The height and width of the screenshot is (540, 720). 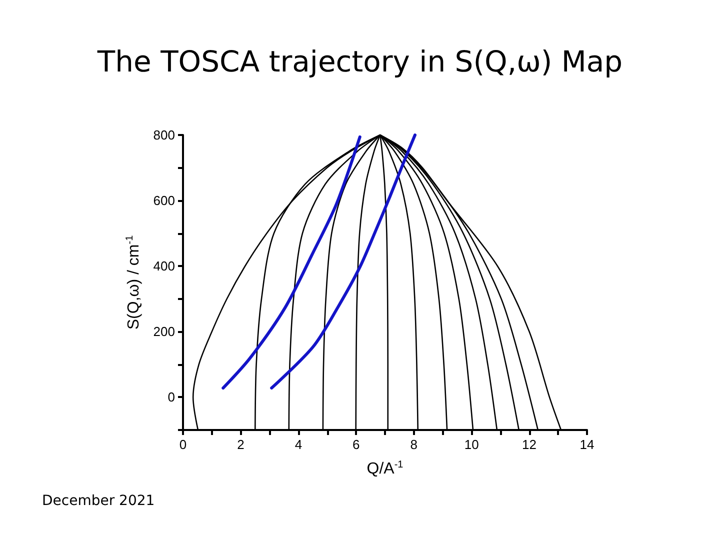 What do you see at coordinates (164, 135) in the screenshot?
I see `y-tick-label: 800` at bounding box center [164, 135].